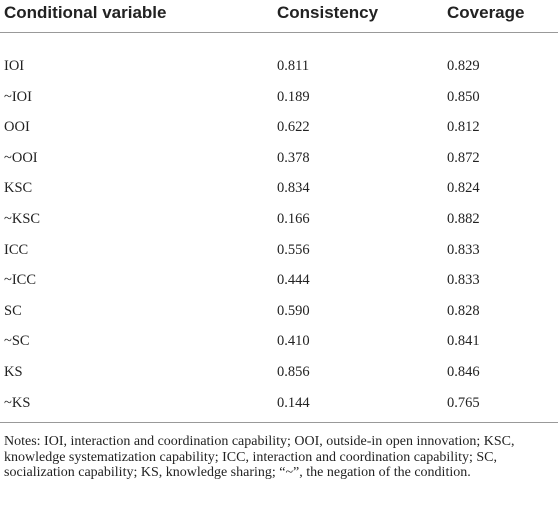 This screenshot has height=513, width=558. I want to click on cell-value: 0.846, so click(463, 372).